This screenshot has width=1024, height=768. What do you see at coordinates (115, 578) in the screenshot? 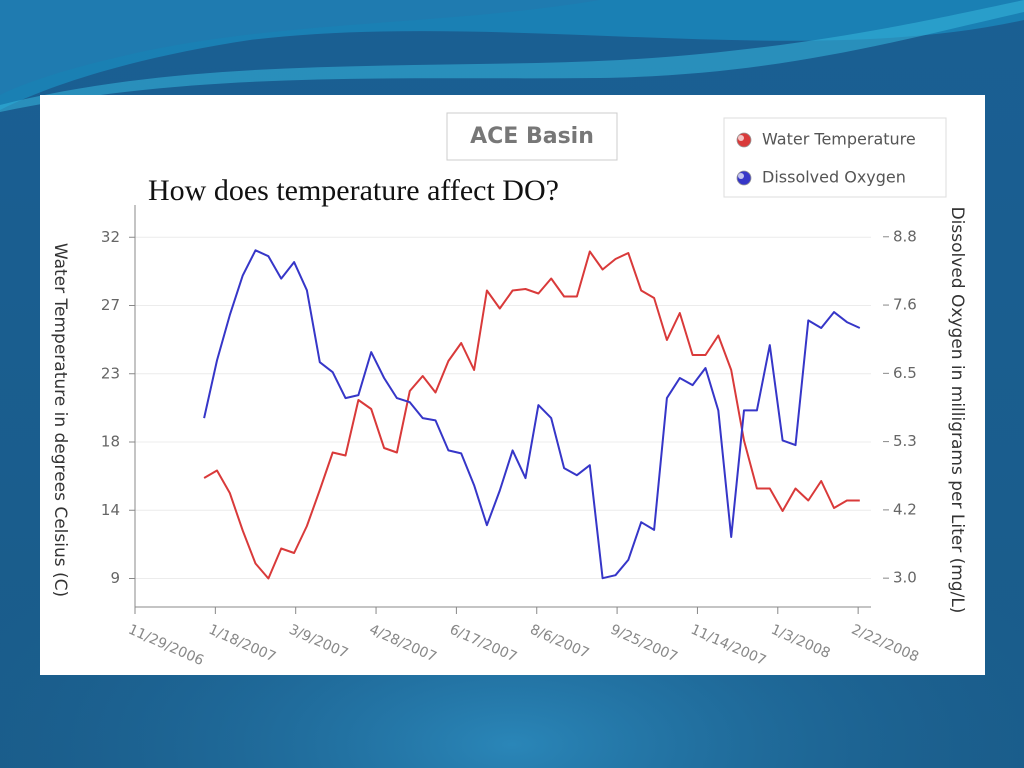
I see `y-tick-label: 9` at bounding box center [115, 578].